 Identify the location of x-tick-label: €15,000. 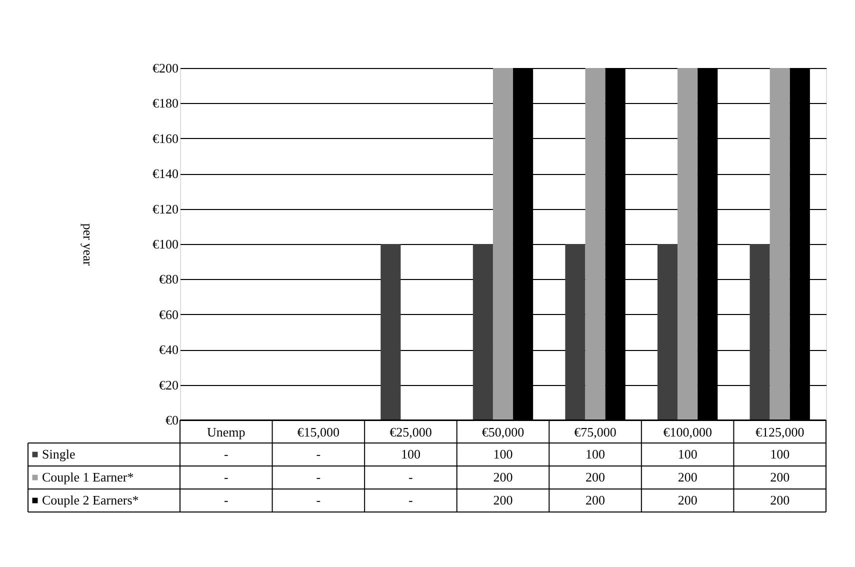
(318, 432).